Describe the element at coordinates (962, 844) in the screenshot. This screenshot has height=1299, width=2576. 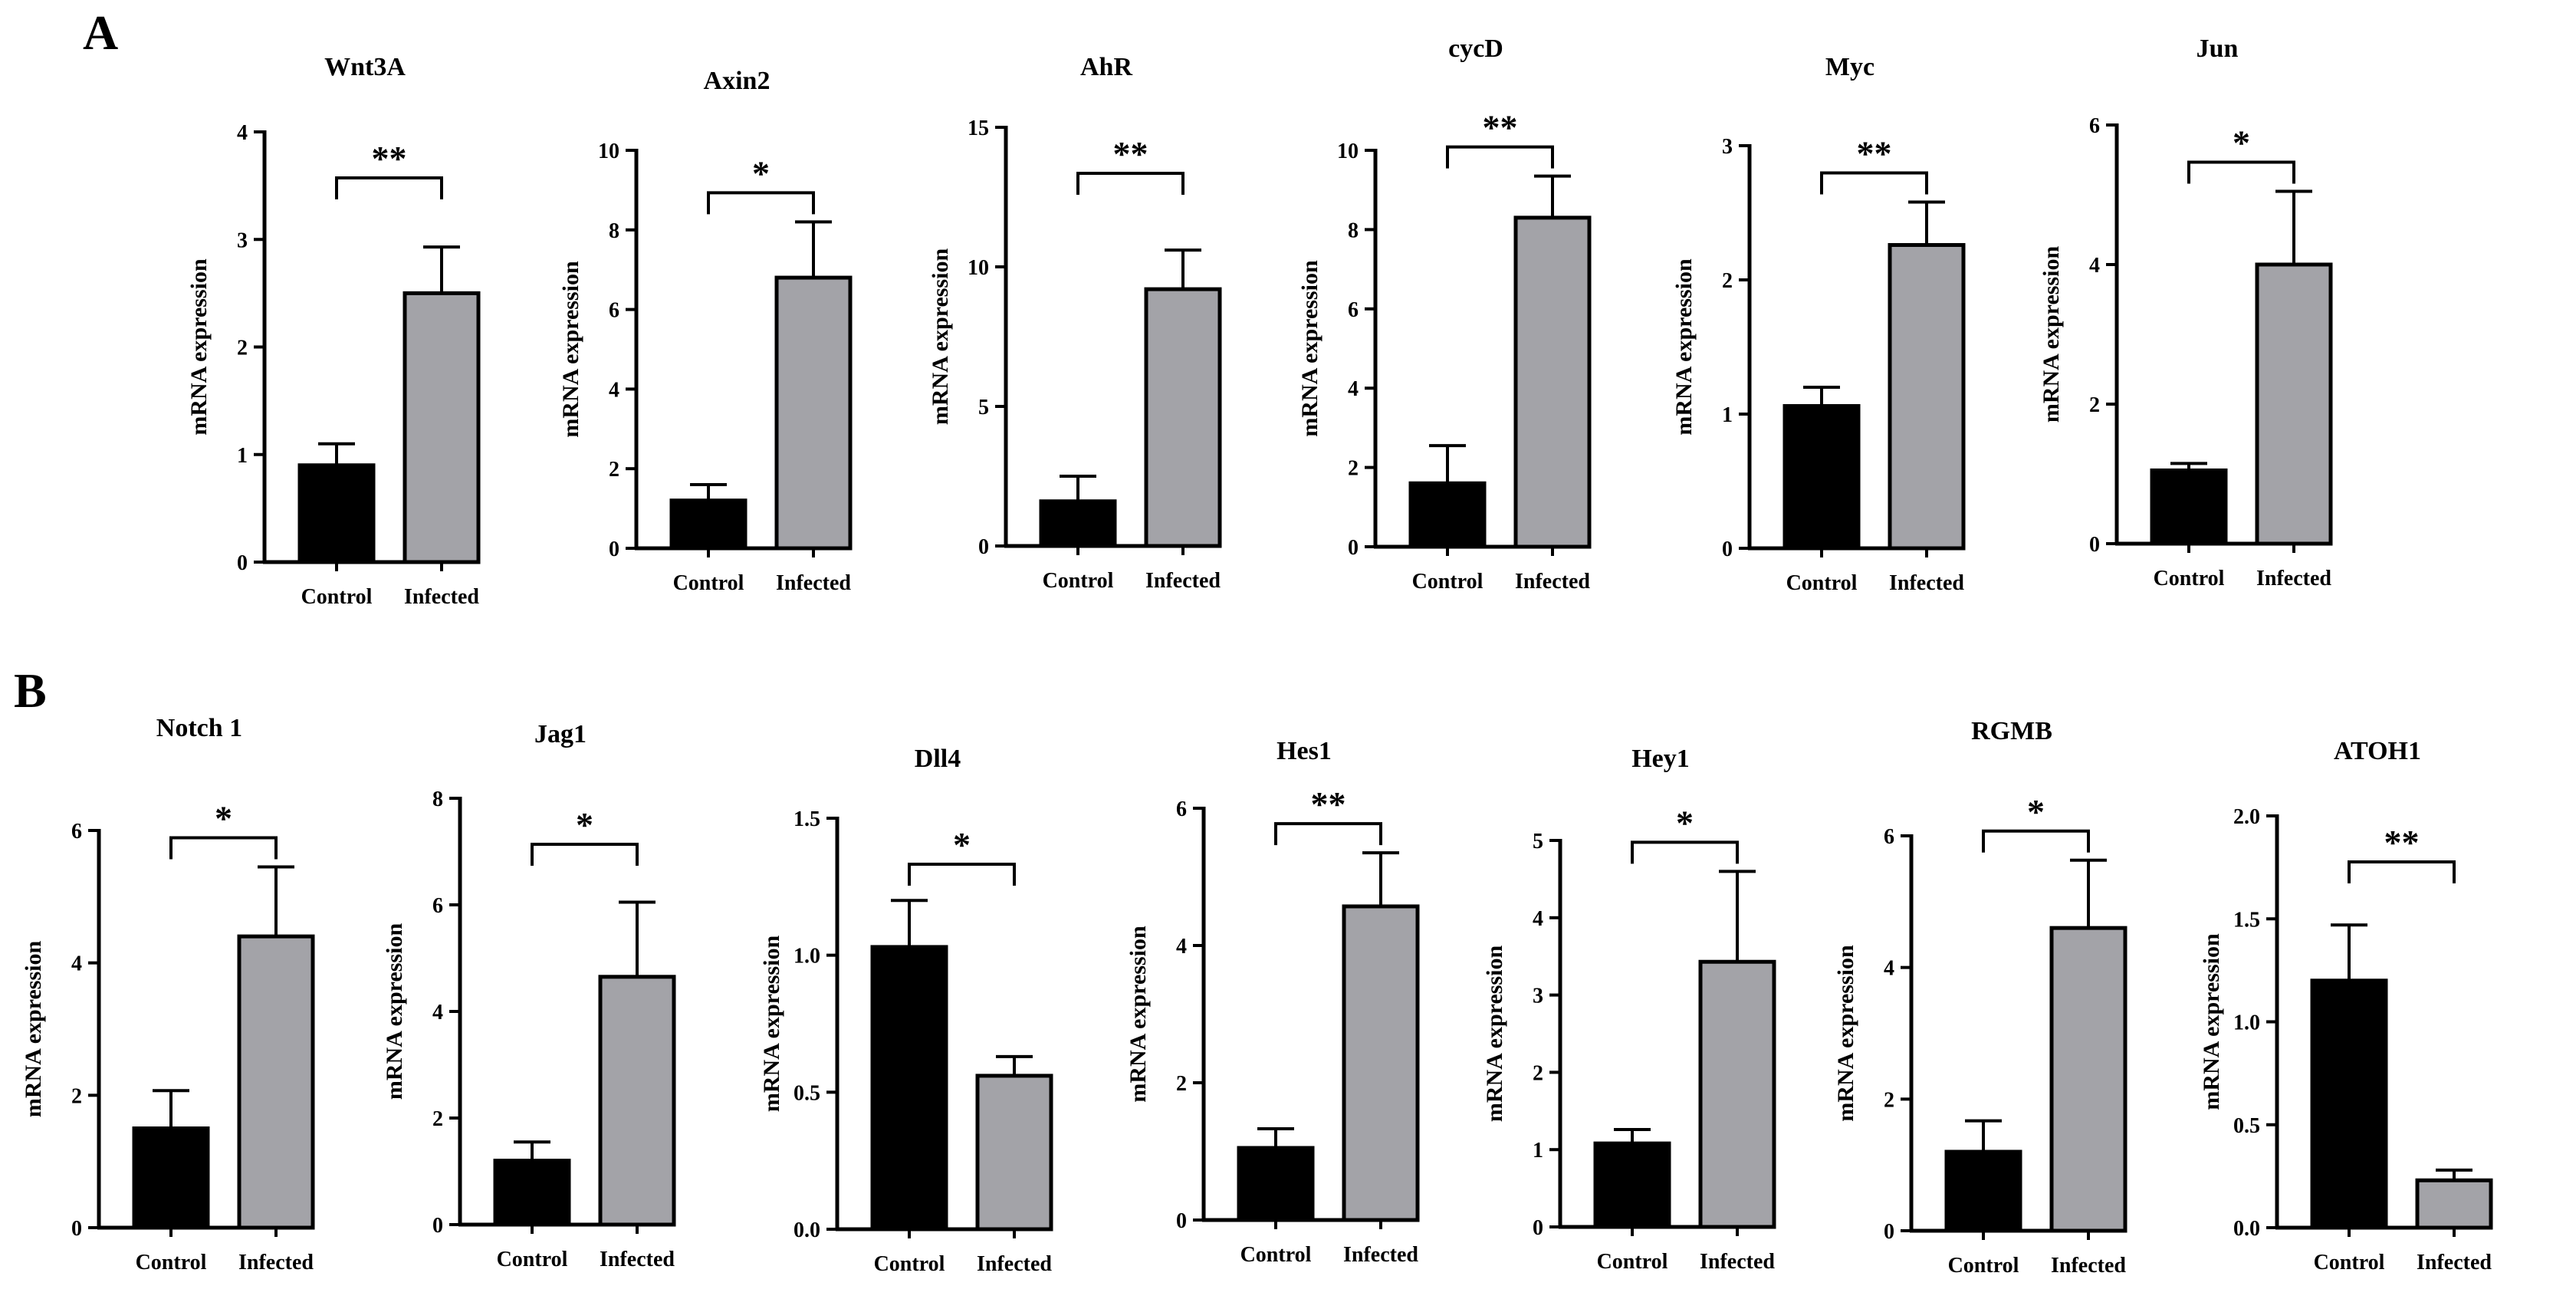
I see `significance-label-dll4: *` at that location.